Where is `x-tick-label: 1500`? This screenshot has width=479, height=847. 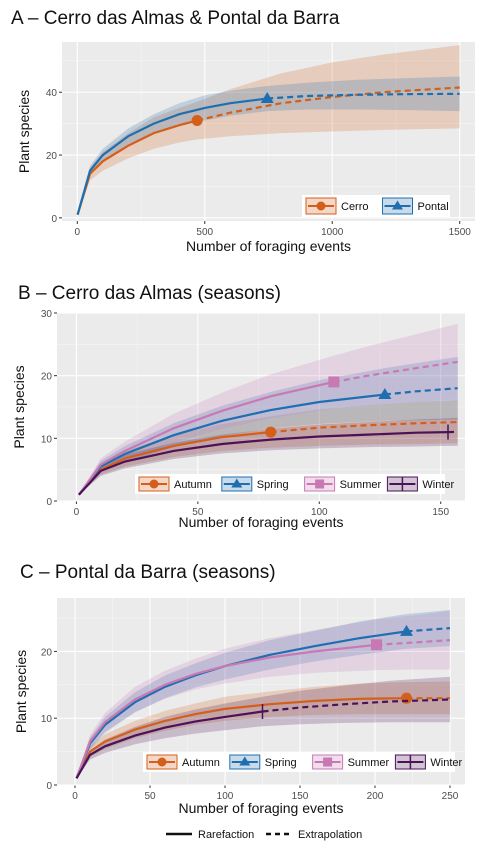
x-tick-label: 1500 is located at coordinates (460, 232).